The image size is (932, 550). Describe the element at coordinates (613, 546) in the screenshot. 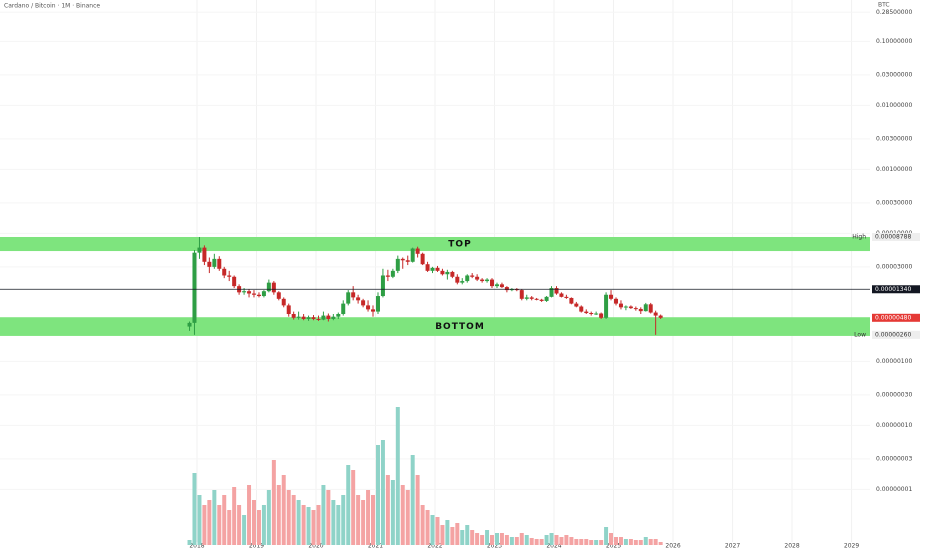

I see `x-tick-label: 2025` at that location.